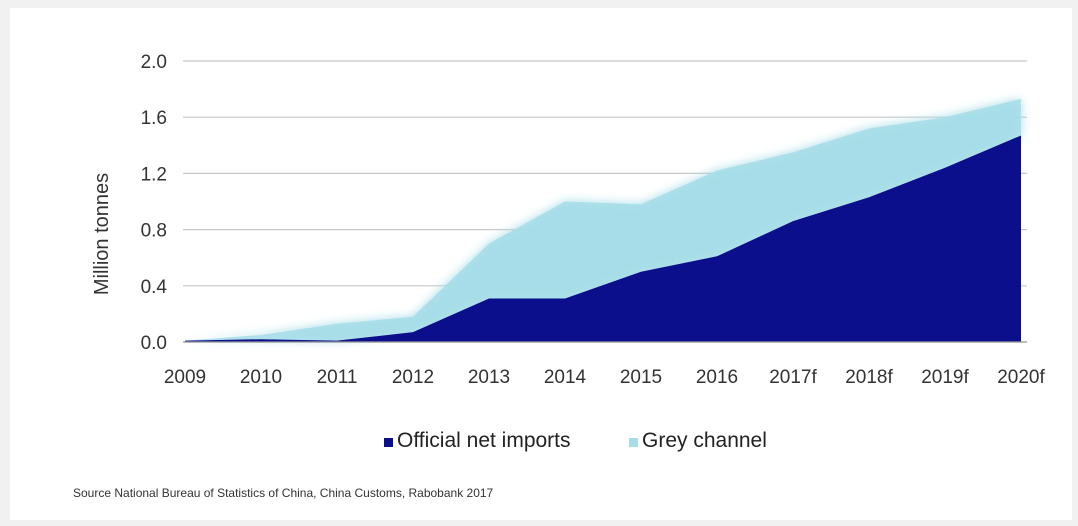 The height and width of the screenshot is (526, 1078). Describe the element at coordinates (154, 287) in the screenshot. I see `y-tick-label: 0.4` at that location.